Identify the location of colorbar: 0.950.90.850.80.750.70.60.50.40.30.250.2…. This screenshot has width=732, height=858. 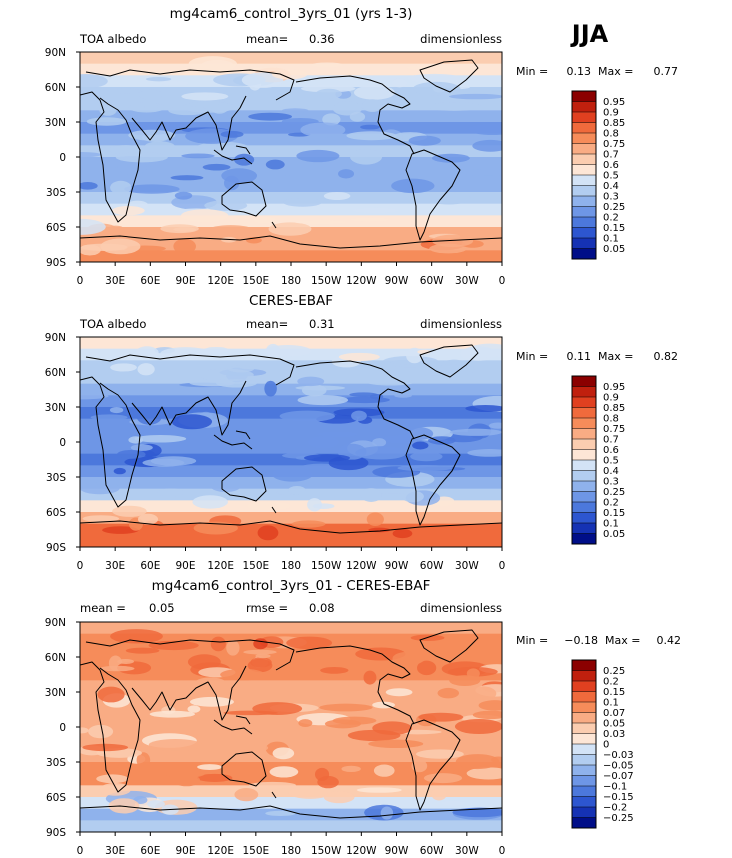
(598, 460).